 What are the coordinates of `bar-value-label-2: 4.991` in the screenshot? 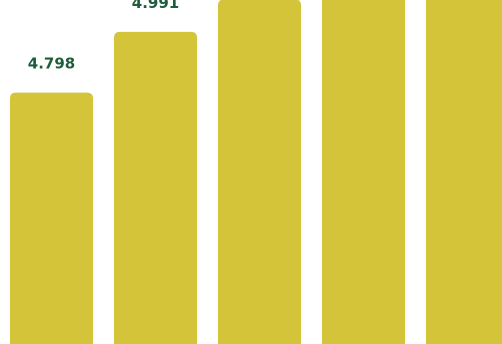 It's located at (155, 6).